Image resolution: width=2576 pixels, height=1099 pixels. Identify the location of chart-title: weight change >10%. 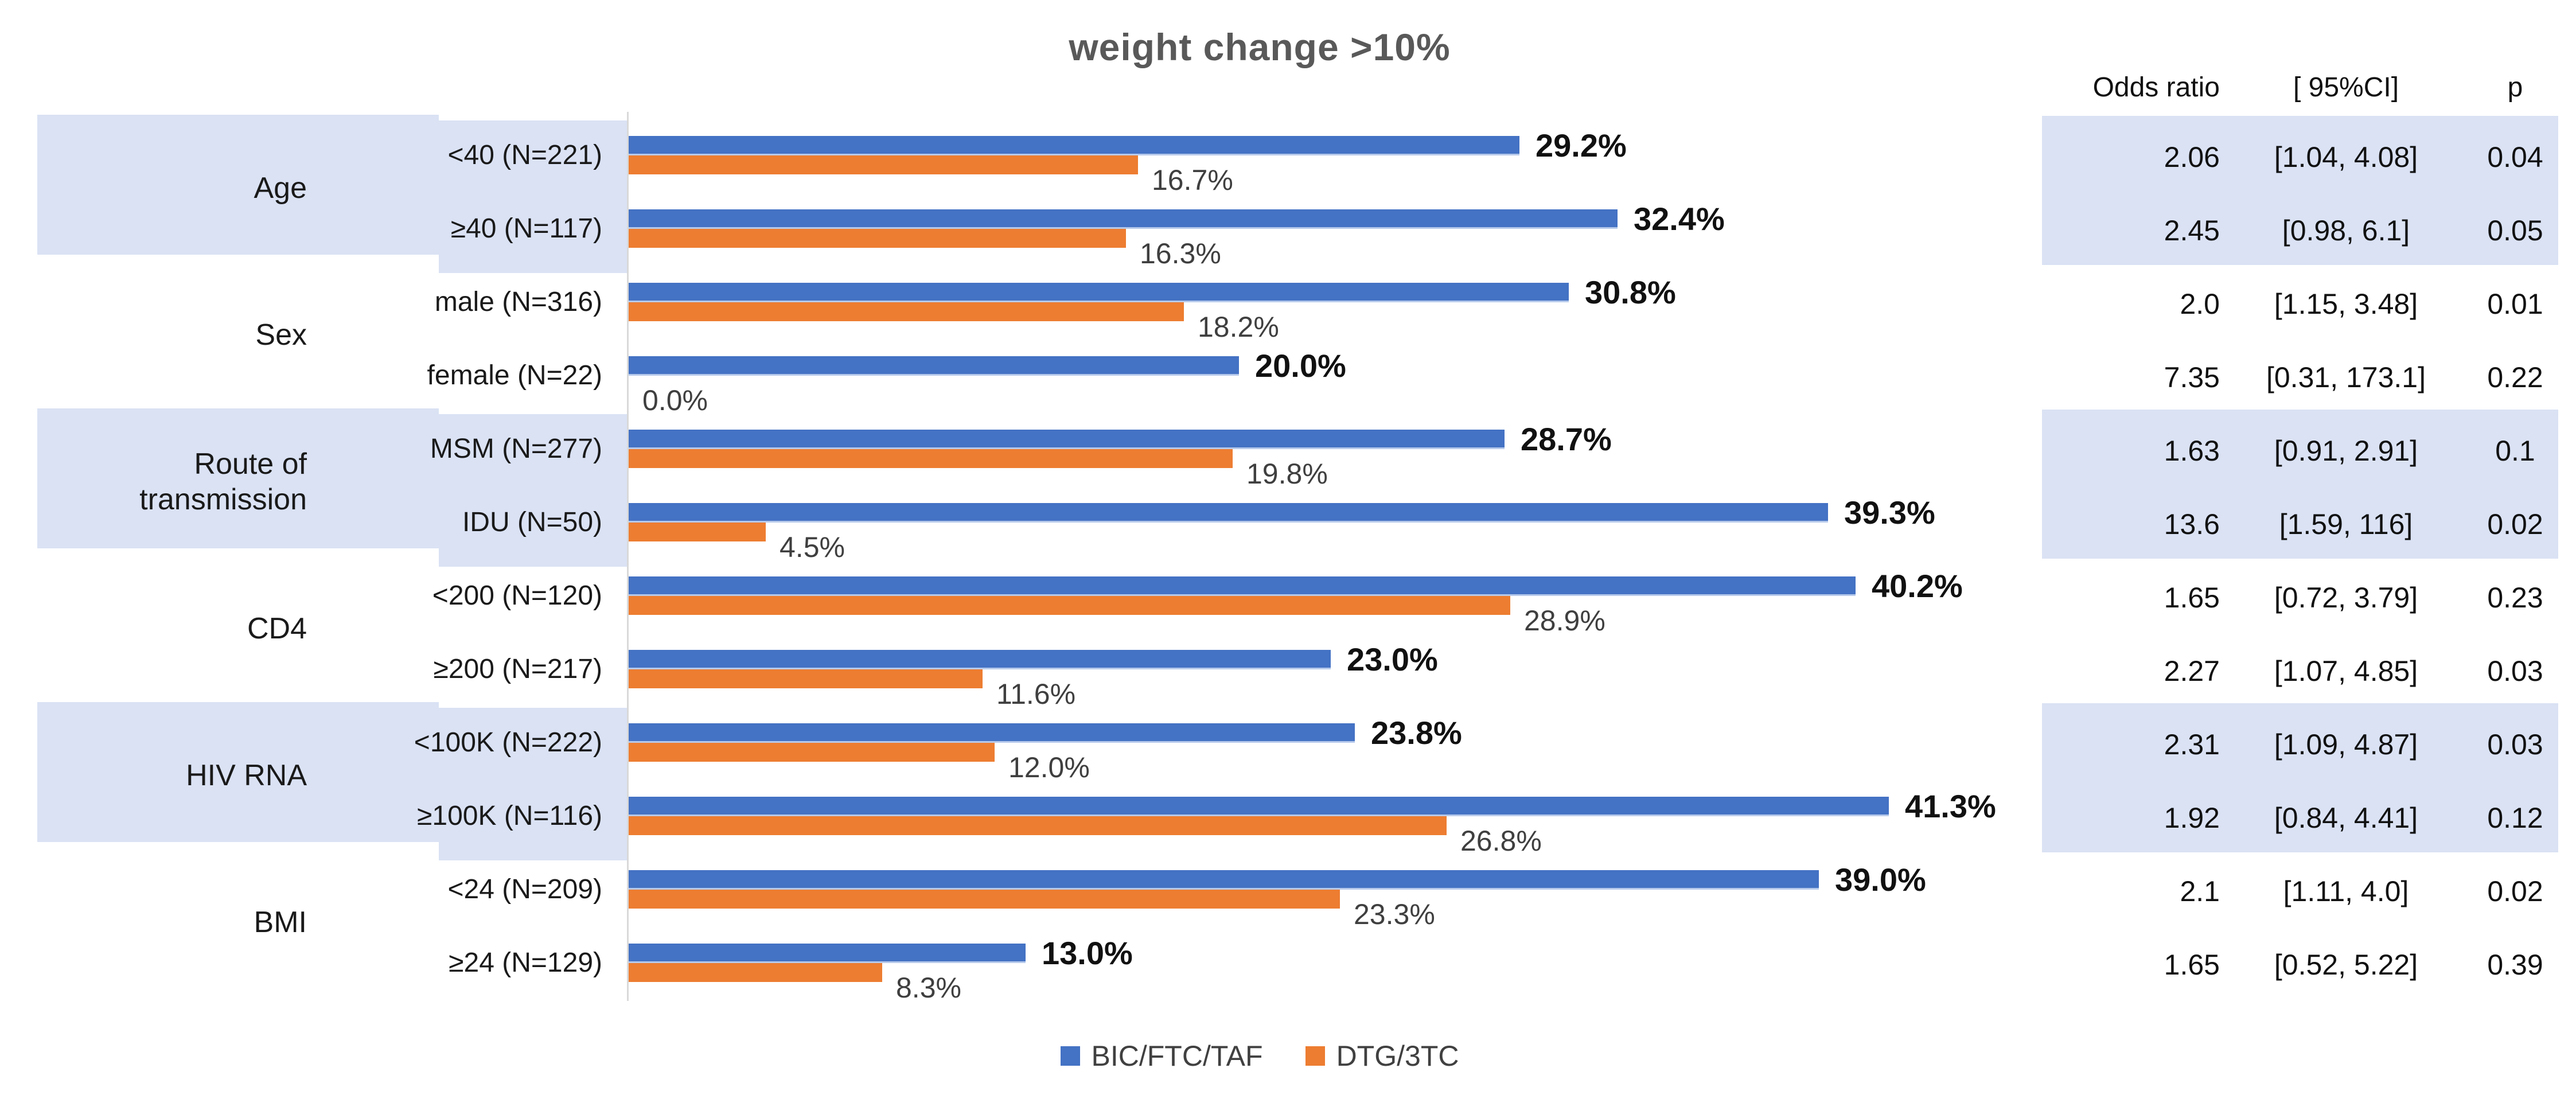
(1260, 47).